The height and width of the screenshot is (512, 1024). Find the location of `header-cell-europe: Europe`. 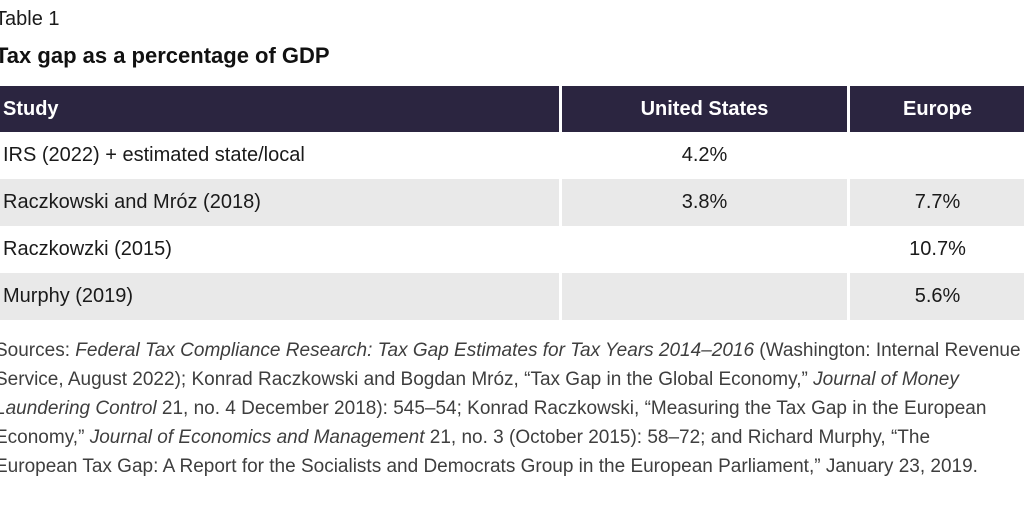

header-cell-europe: Europe is located at coordinates (935, 109).